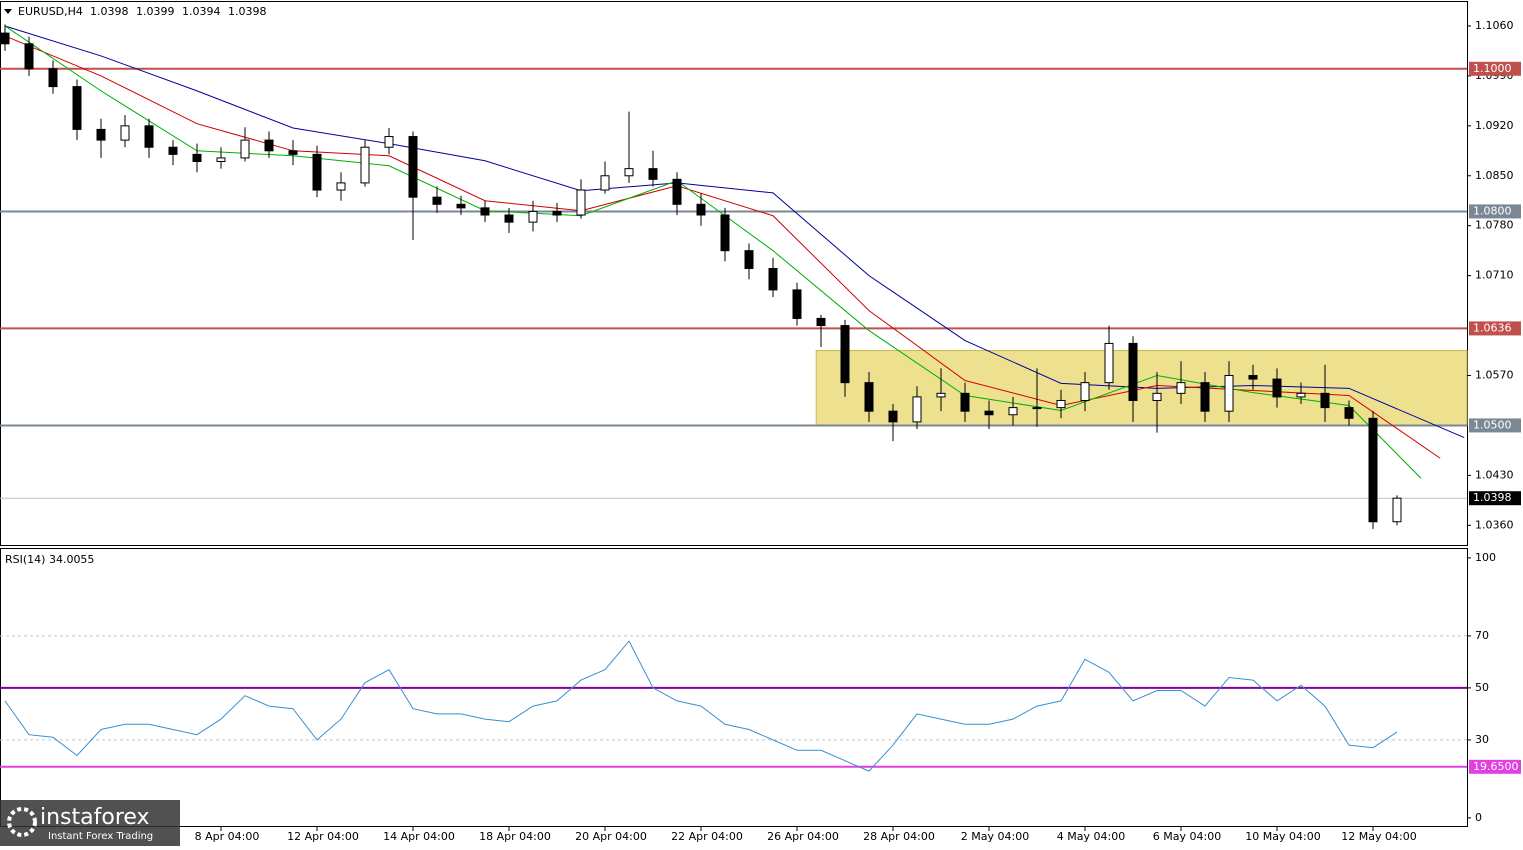  Describe the element at coordinates (419, 836) in the screenshot. I see `x-tick-label: 14 Apr 04:00` at that location.